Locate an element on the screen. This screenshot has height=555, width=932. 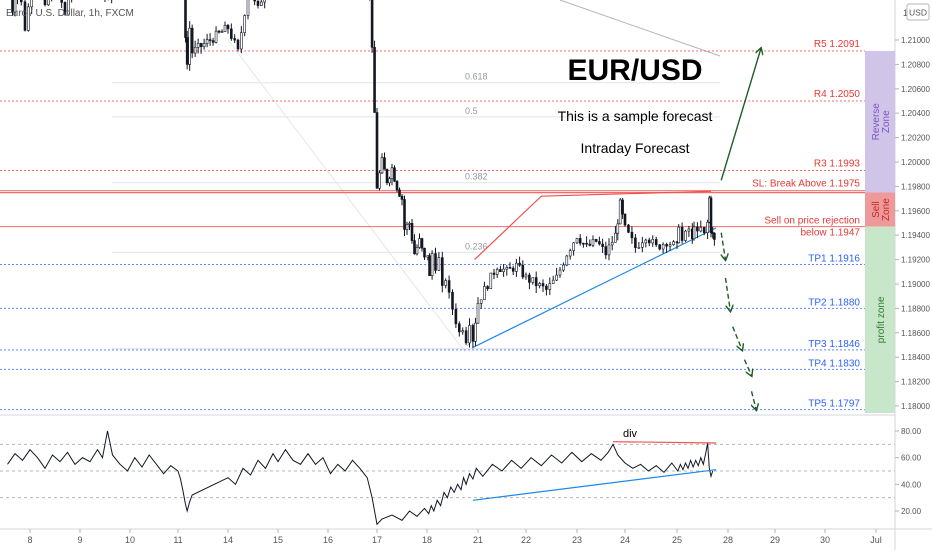
reverse-zone-label: ReverseZone is located at coordinates (881, 122).